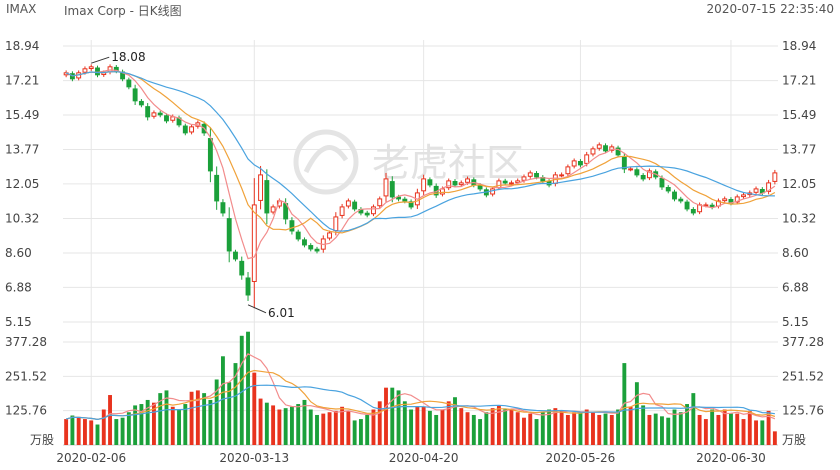 The width and height of the screenshot is (840, 470). Describe the element at coordinates (448, 163) in the screenshot. I see `watermark-text: 老虎社区` at that location.